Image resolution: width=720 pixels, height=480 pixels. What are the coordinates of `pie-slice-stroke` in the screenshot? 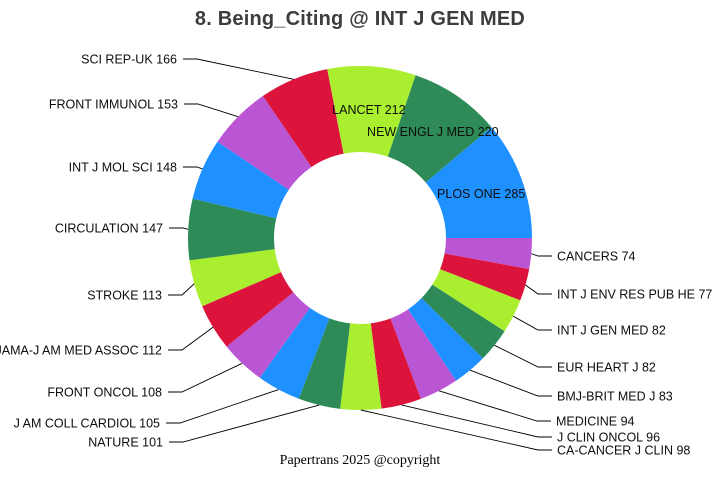 It's located at (235, 278).